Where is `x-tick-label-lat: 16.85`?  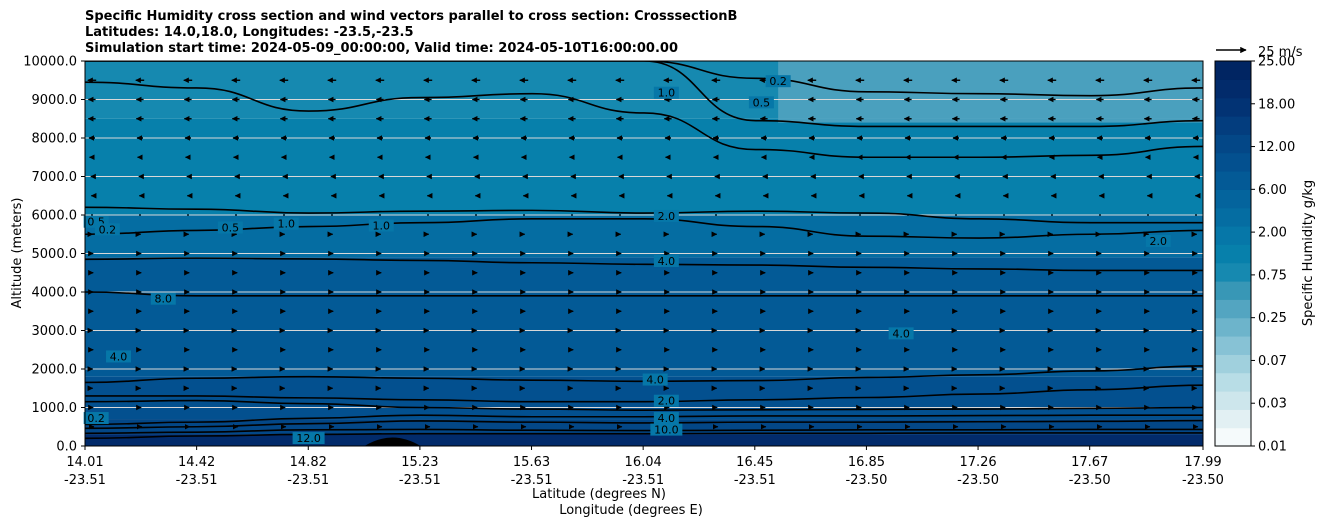
x-tick-label-lat: 16.85 is located at coordinates (866, 462).